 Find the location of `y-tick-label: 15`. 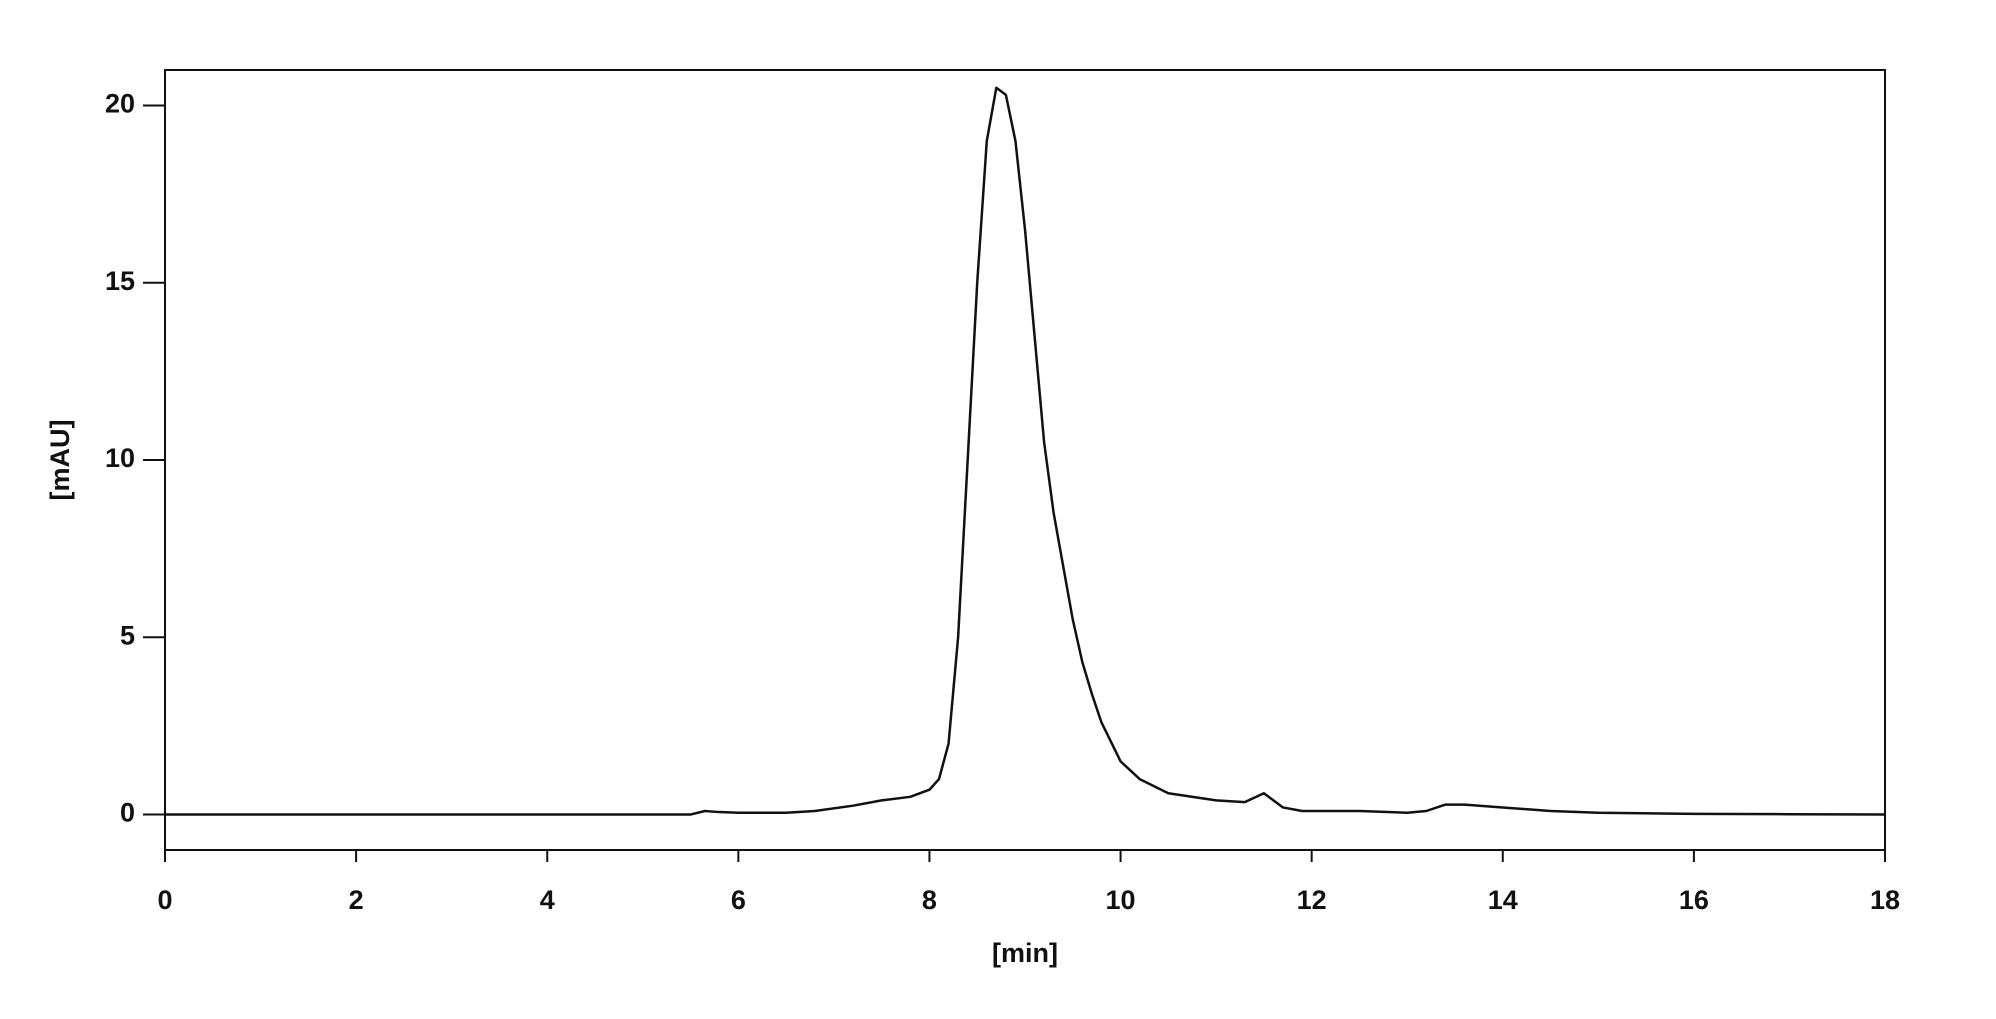

y-tick-label: 15 is located at coordinates (120, 281).